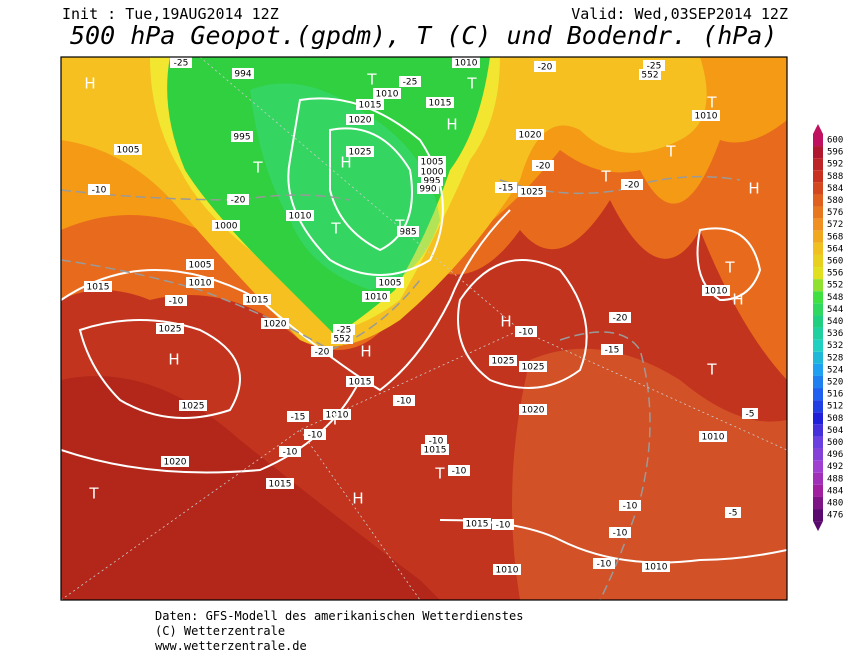 The width and height of the screenshot is (850, 657). I want to click on colorbar-label: 592, so click(835, 165).